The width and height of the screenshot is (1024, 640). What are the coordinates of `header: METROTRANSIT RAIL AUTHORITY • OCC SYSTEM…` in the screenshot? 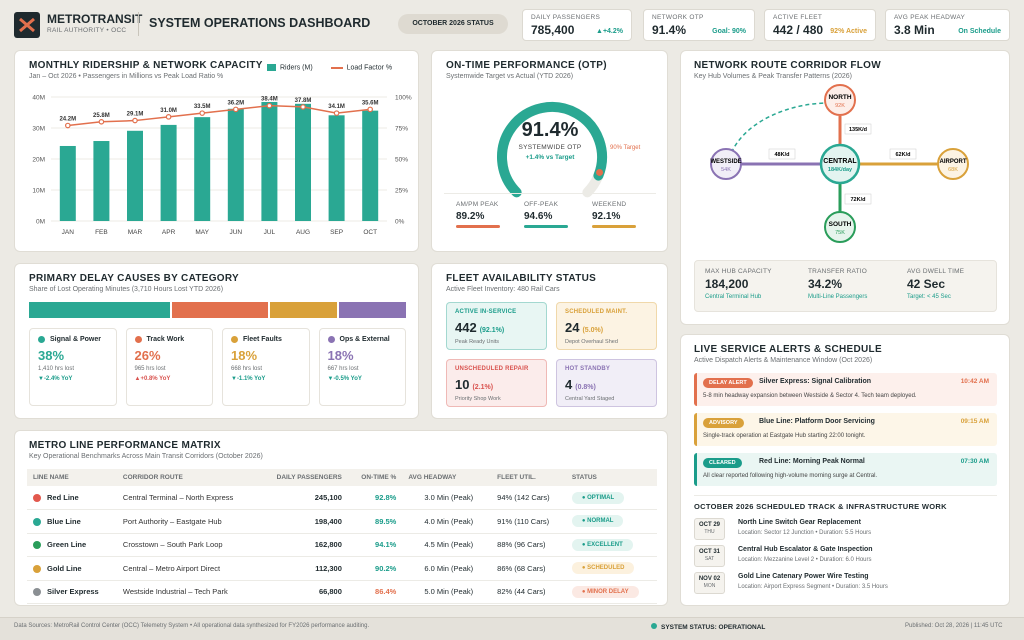 It's located at (512, 24).